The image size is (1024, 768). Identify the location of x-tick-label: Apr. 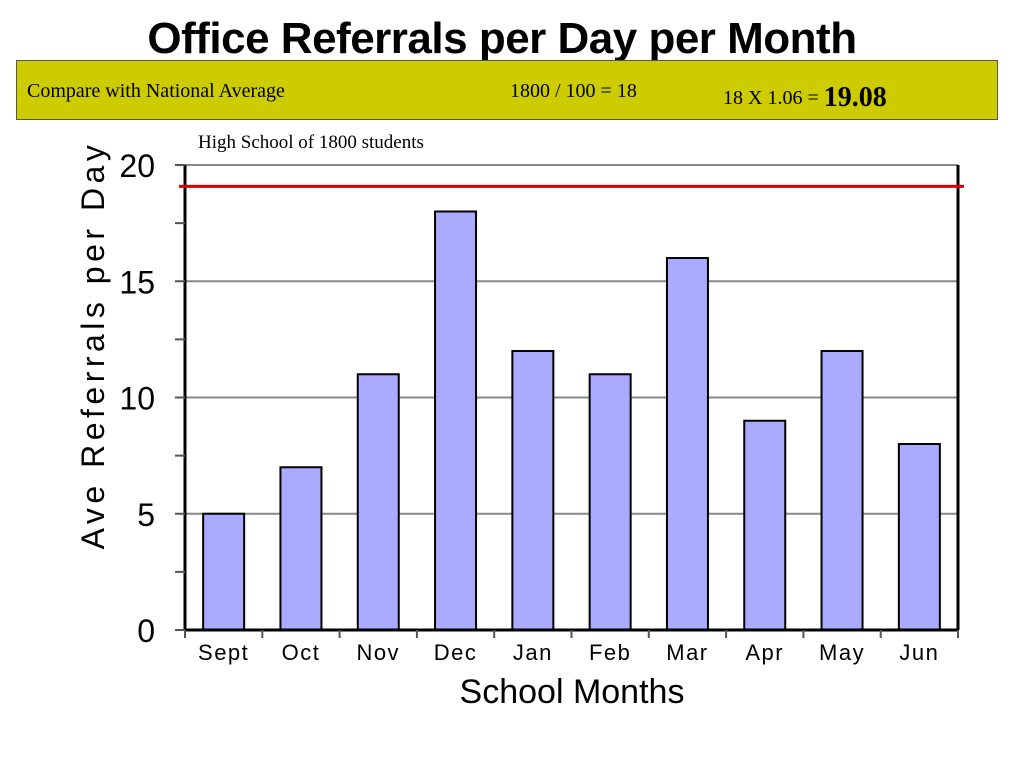
(764, 652).